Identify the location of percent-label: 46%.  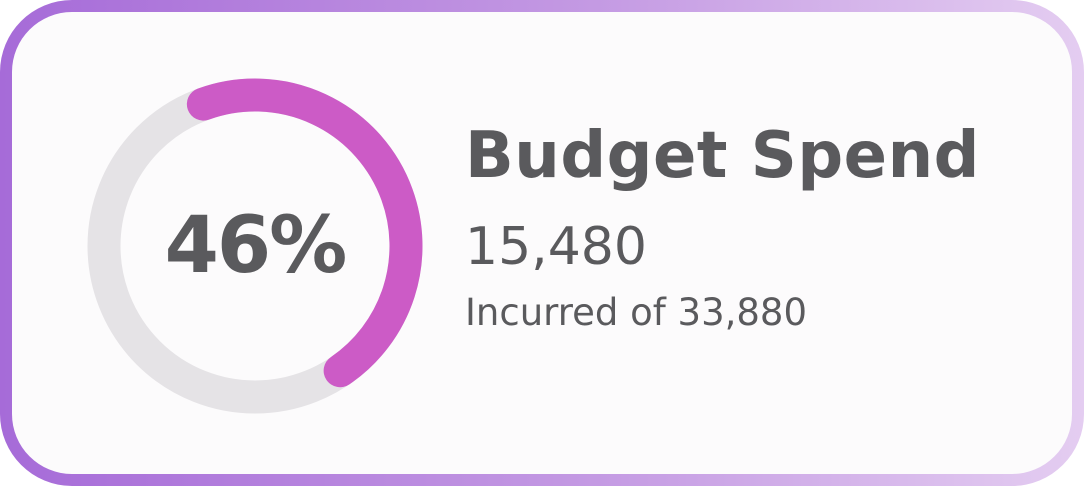
(256, 246).